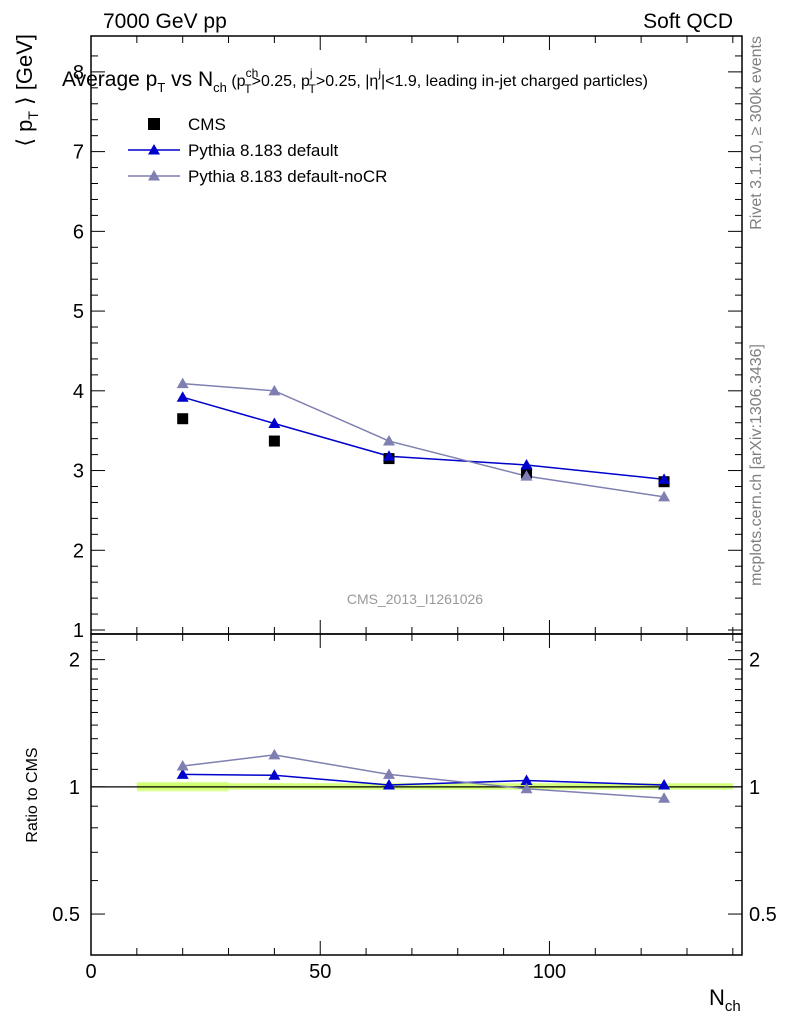 The width and height of the screenshot is (786, 1024). Describe the element at coordinates (165, 21) in the screenshot. I see `energy-label: 7000 GeV pp` at that location.